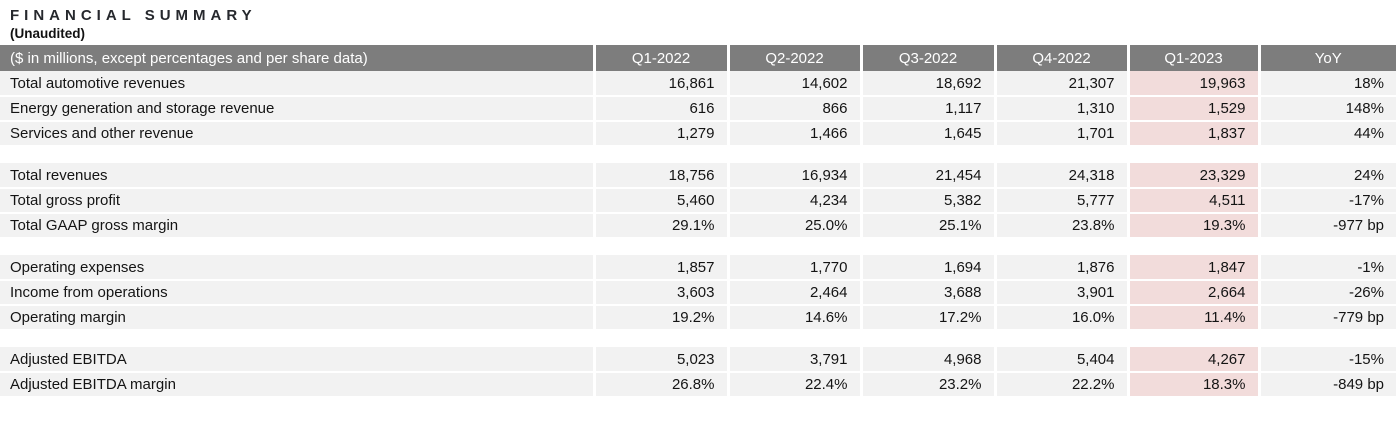 The image size is (1396, 426). I want to click on cell-q1-2022: 16,861, so click(660, 84).